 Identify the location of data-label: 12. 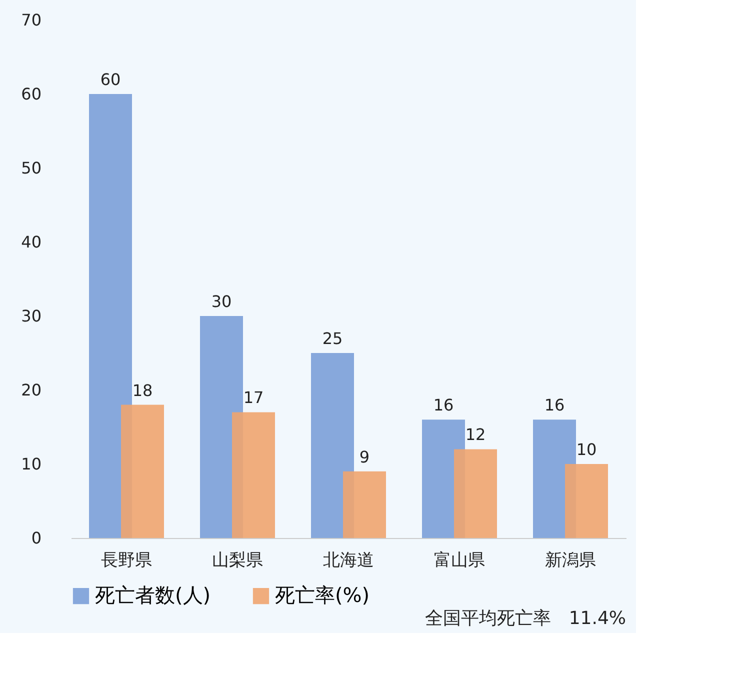
(475, 434).